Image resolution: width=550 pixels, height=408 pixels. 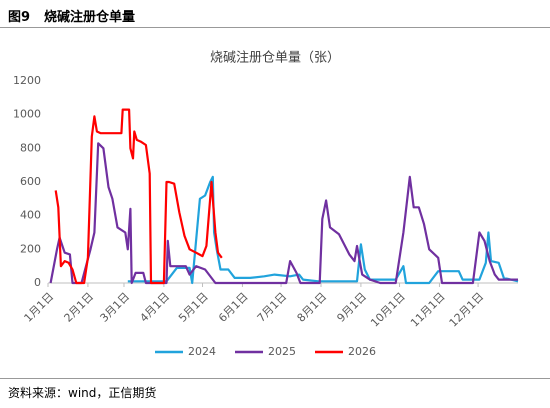 What do you see at coordinates (388, 310) in the screenshot?
I see `x-tick-label: 10月1日` at bounding box center [388, 310].